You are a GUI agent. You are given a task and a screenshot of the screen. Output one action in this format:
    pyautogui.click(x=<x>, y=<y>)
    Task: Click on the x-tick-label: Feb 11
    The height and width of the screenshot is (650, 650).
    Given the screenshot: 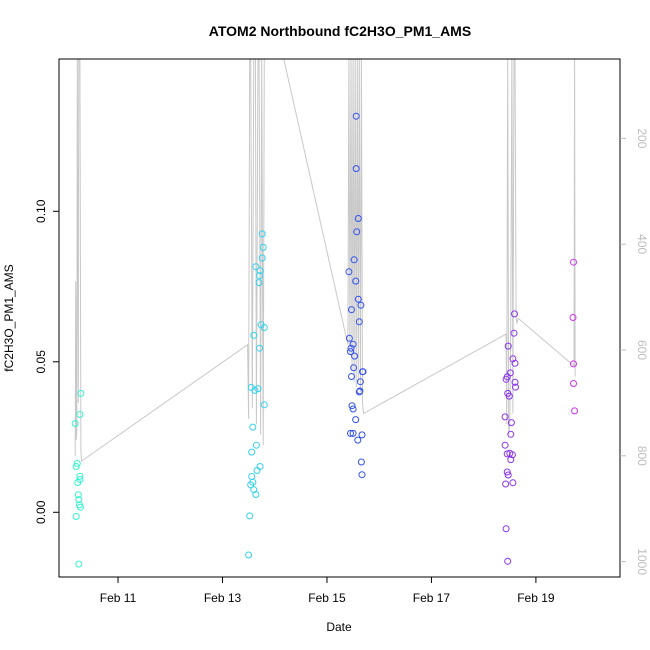 What is the action you would take?
    pyautogui.click(x=118, y=598)
    